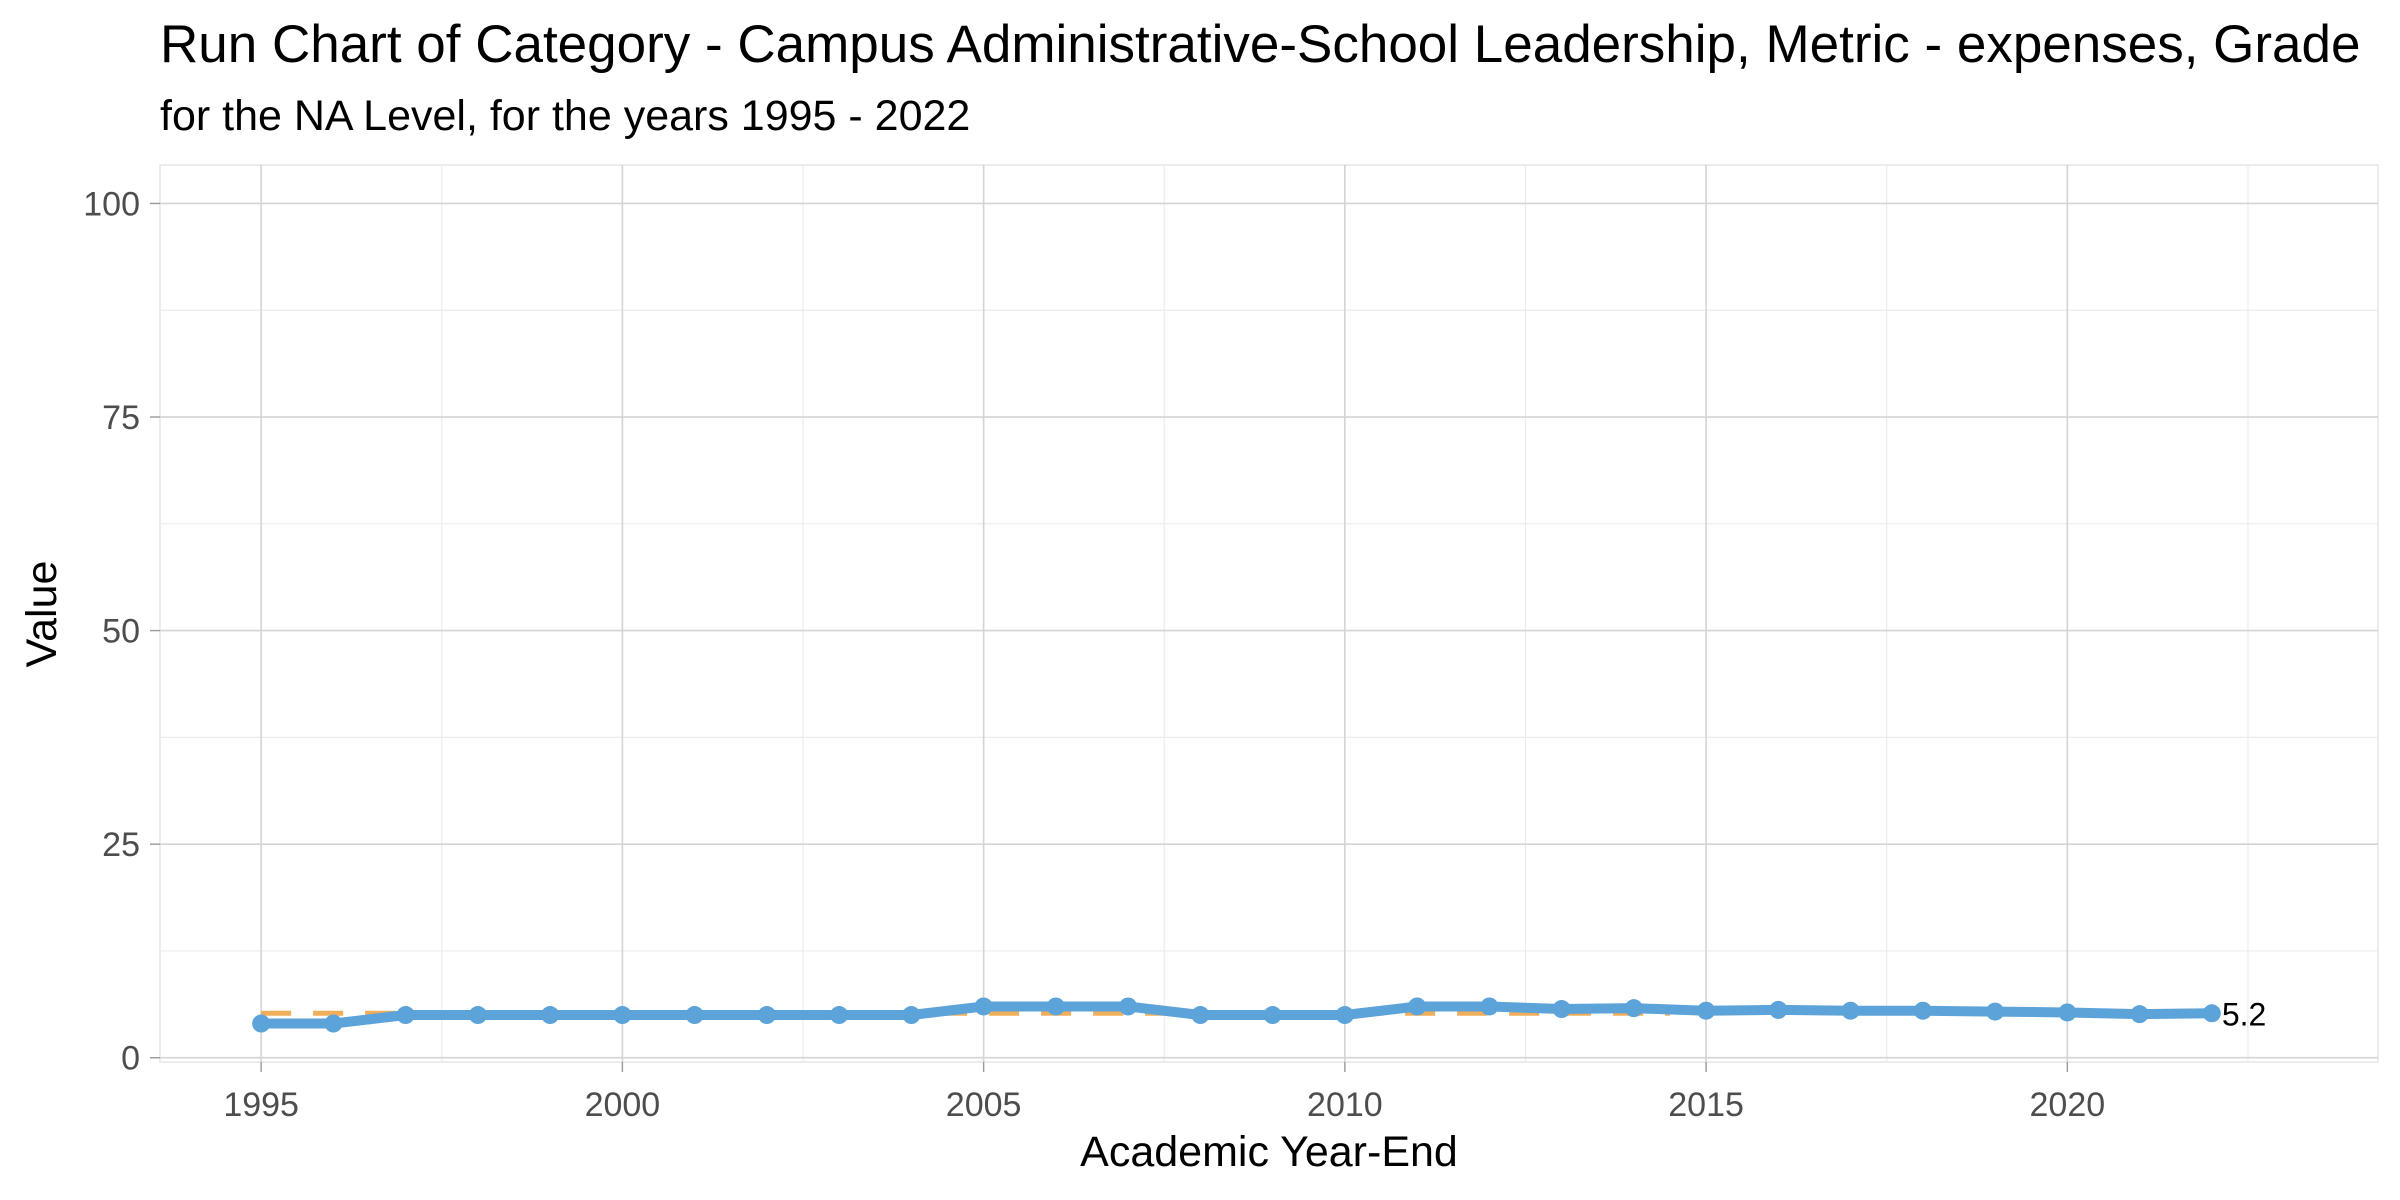 This screenshot has width=2400, height=1200. I want to click on y-tick-label: 0, so click(130, 1059).